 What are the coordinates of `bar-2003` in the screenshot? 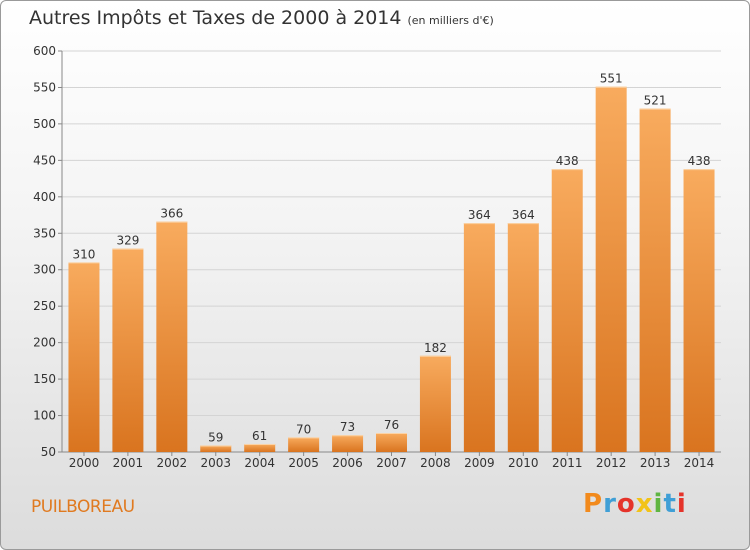 It's located at (216, 448).